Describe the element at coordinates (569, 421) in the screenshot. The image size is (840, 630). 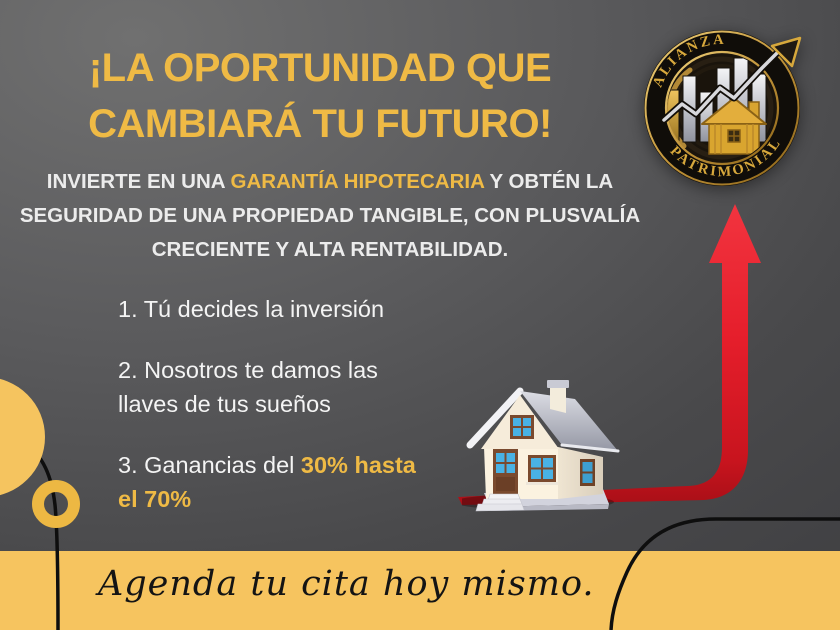
I see `house-roof` at that location.